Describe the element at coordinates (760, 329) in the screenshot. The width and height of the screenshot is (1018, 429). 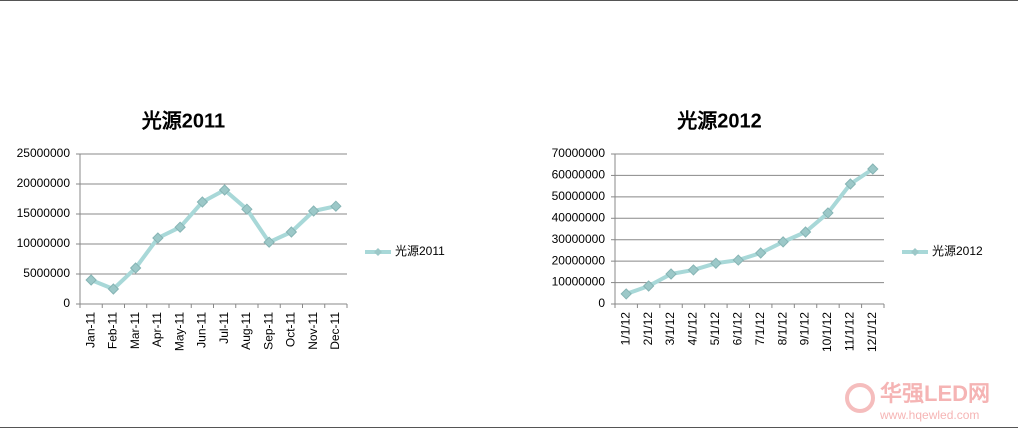
I see `x-tick-label: 7/1/12` at that location.